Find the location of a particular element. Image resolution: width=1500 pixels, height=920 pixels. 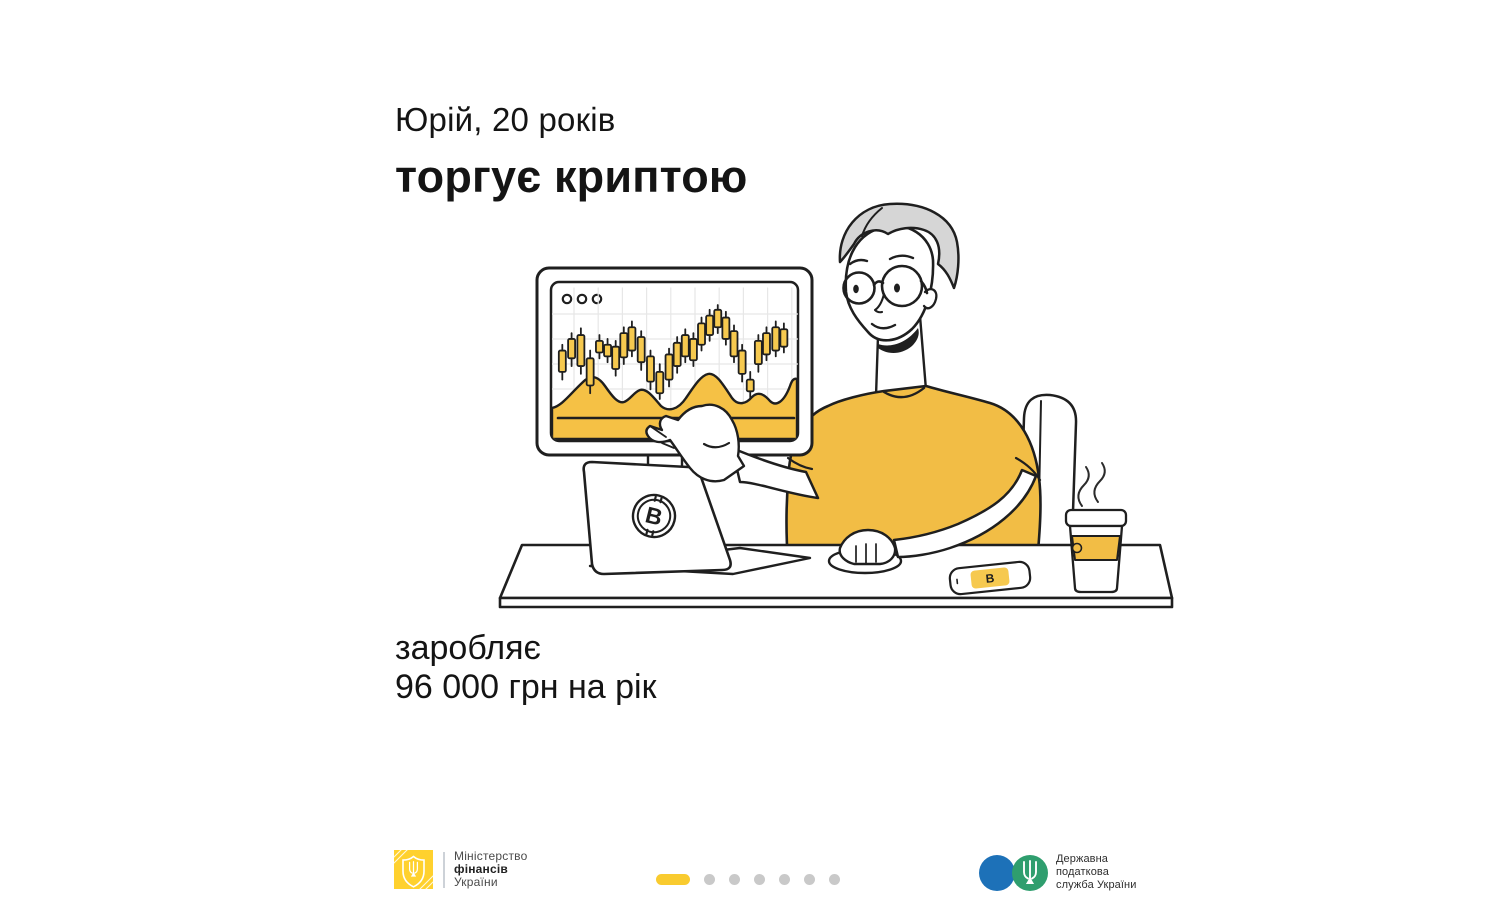

headline-person: Юрій, 20 років is located at coordinates (505, 119).